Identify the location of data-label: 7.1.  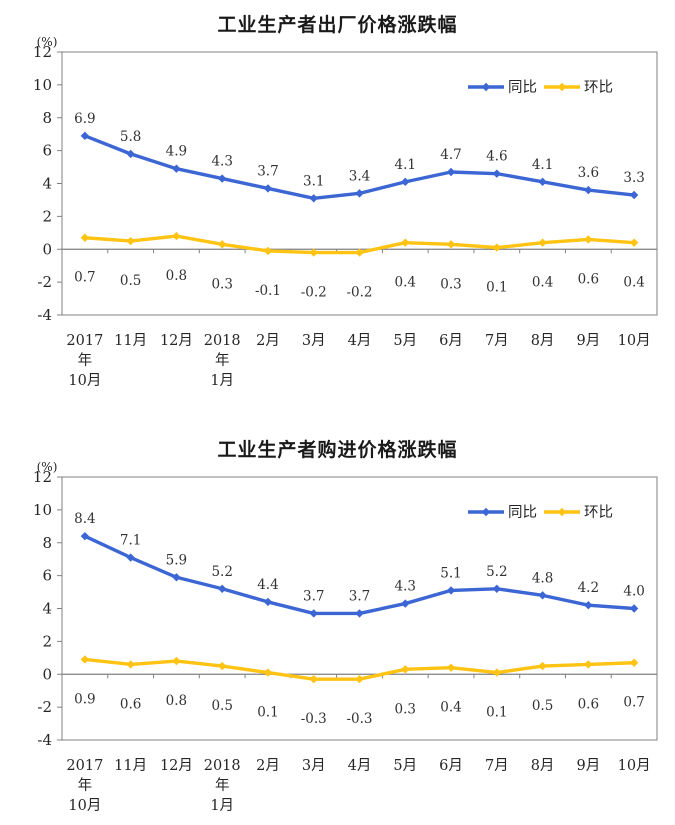
(130, 541).